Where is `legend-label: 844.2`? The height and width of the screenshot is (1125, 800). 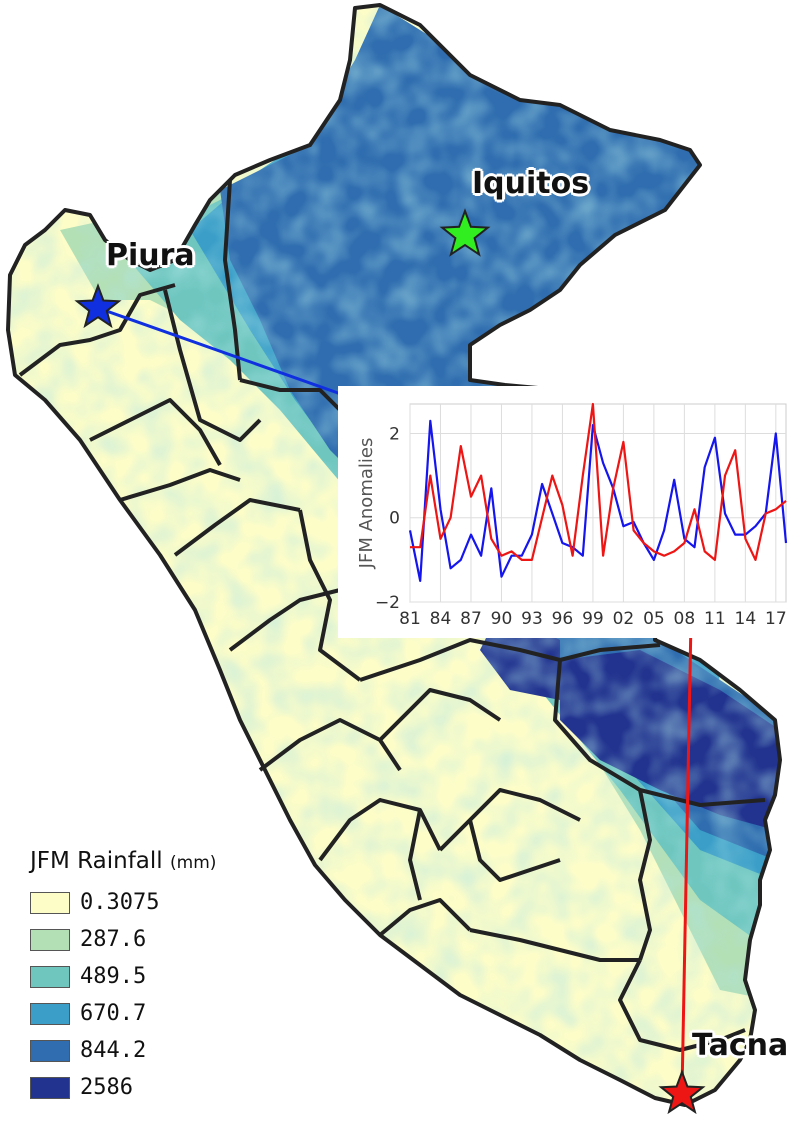 legend-label: 844.2 is located at coordinates (113, 1050).